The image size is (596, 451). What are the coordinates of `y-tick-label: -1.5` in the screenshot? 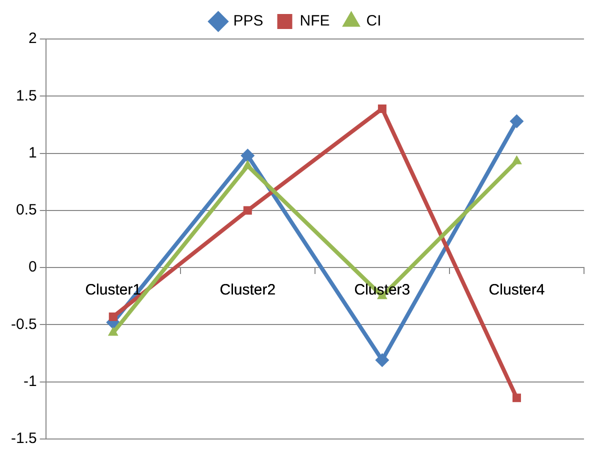 It's located at (23, 439).